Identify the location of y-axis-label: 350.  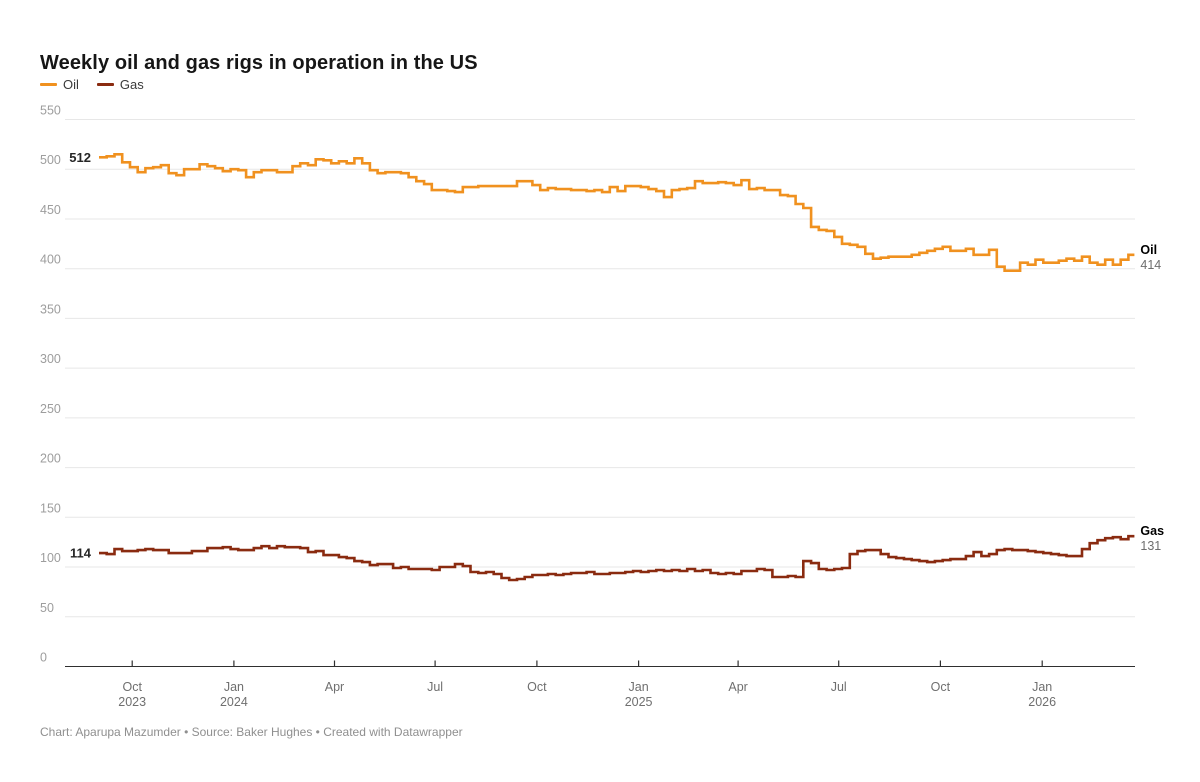
(50, 309).